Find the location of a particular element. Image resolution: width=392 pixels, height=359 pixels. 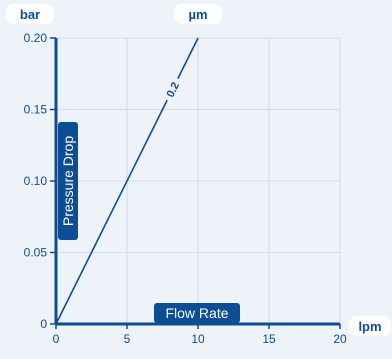

y-axis-title-box: Pressure Drop is located at coordinates (68, 181).